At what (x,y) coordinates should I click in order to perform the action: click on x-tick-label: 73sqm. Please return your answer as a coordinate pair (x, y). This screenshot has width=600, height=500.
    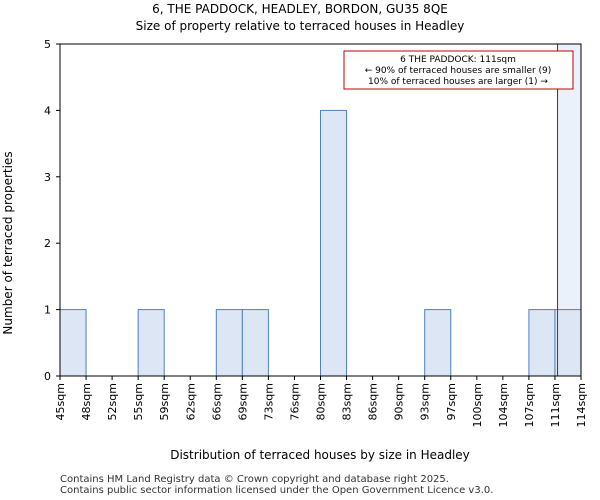
    Looking at the image, I should click on (268, 401).